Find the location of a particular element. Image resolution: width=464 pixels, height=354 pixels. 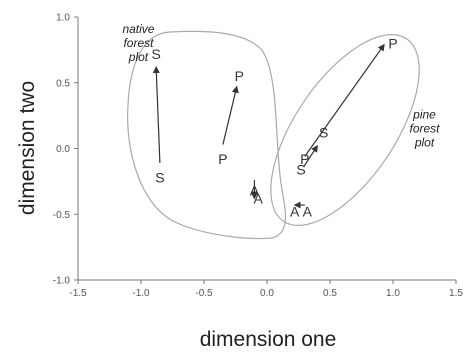

x-tick-label: -1.5 is located at coordinates (78, 293).